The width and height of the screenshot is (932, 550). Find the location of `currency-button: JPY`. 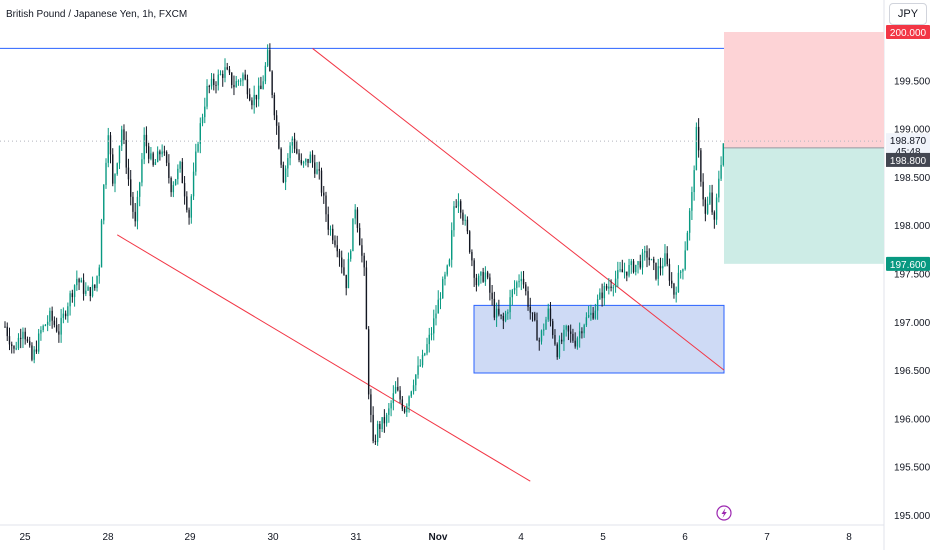

currency-button: JPY is located at coordinates (908, 14).